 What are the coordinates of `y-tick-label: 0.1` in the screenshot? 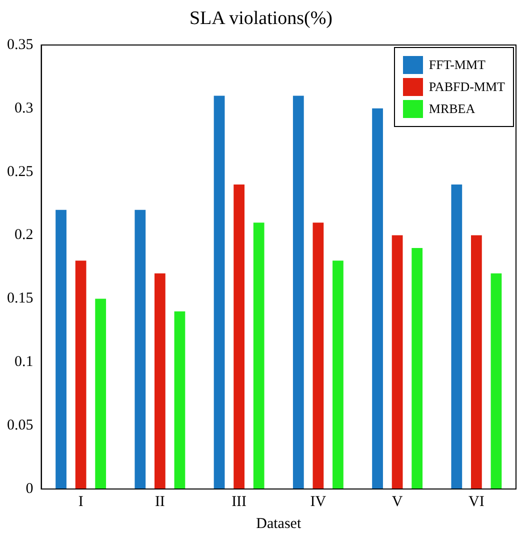 It's located at (24, 362).